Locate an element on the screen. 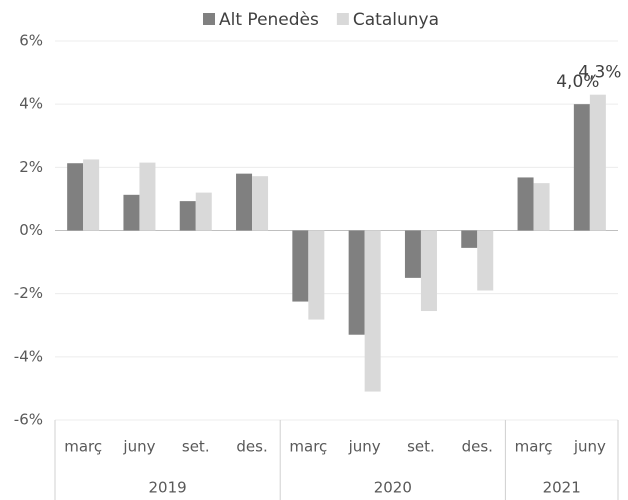  legend-text: Catalunya is located at coordinates (396, 20).